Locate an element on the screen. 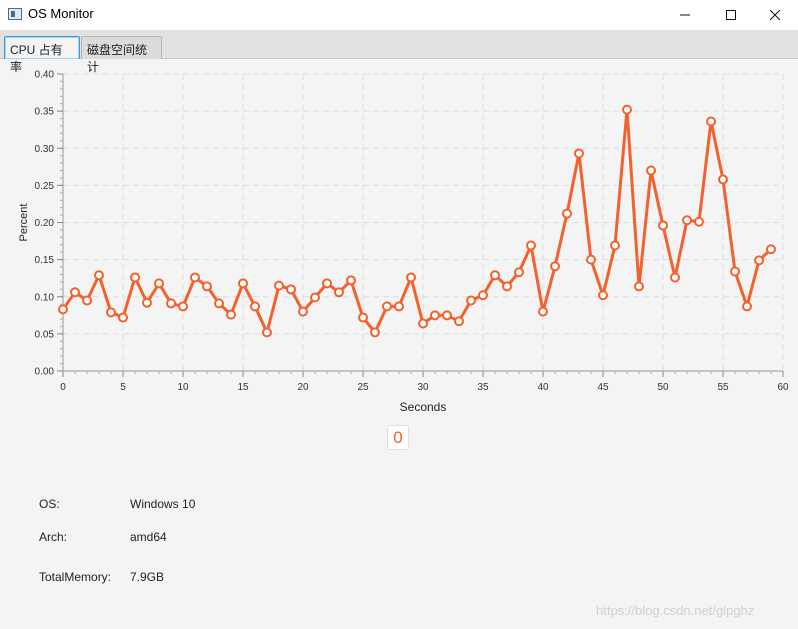 Image resolution: width=798 pixels, height=629 pixels. os-value: Windows 10 is located at coordinates (163, 504).